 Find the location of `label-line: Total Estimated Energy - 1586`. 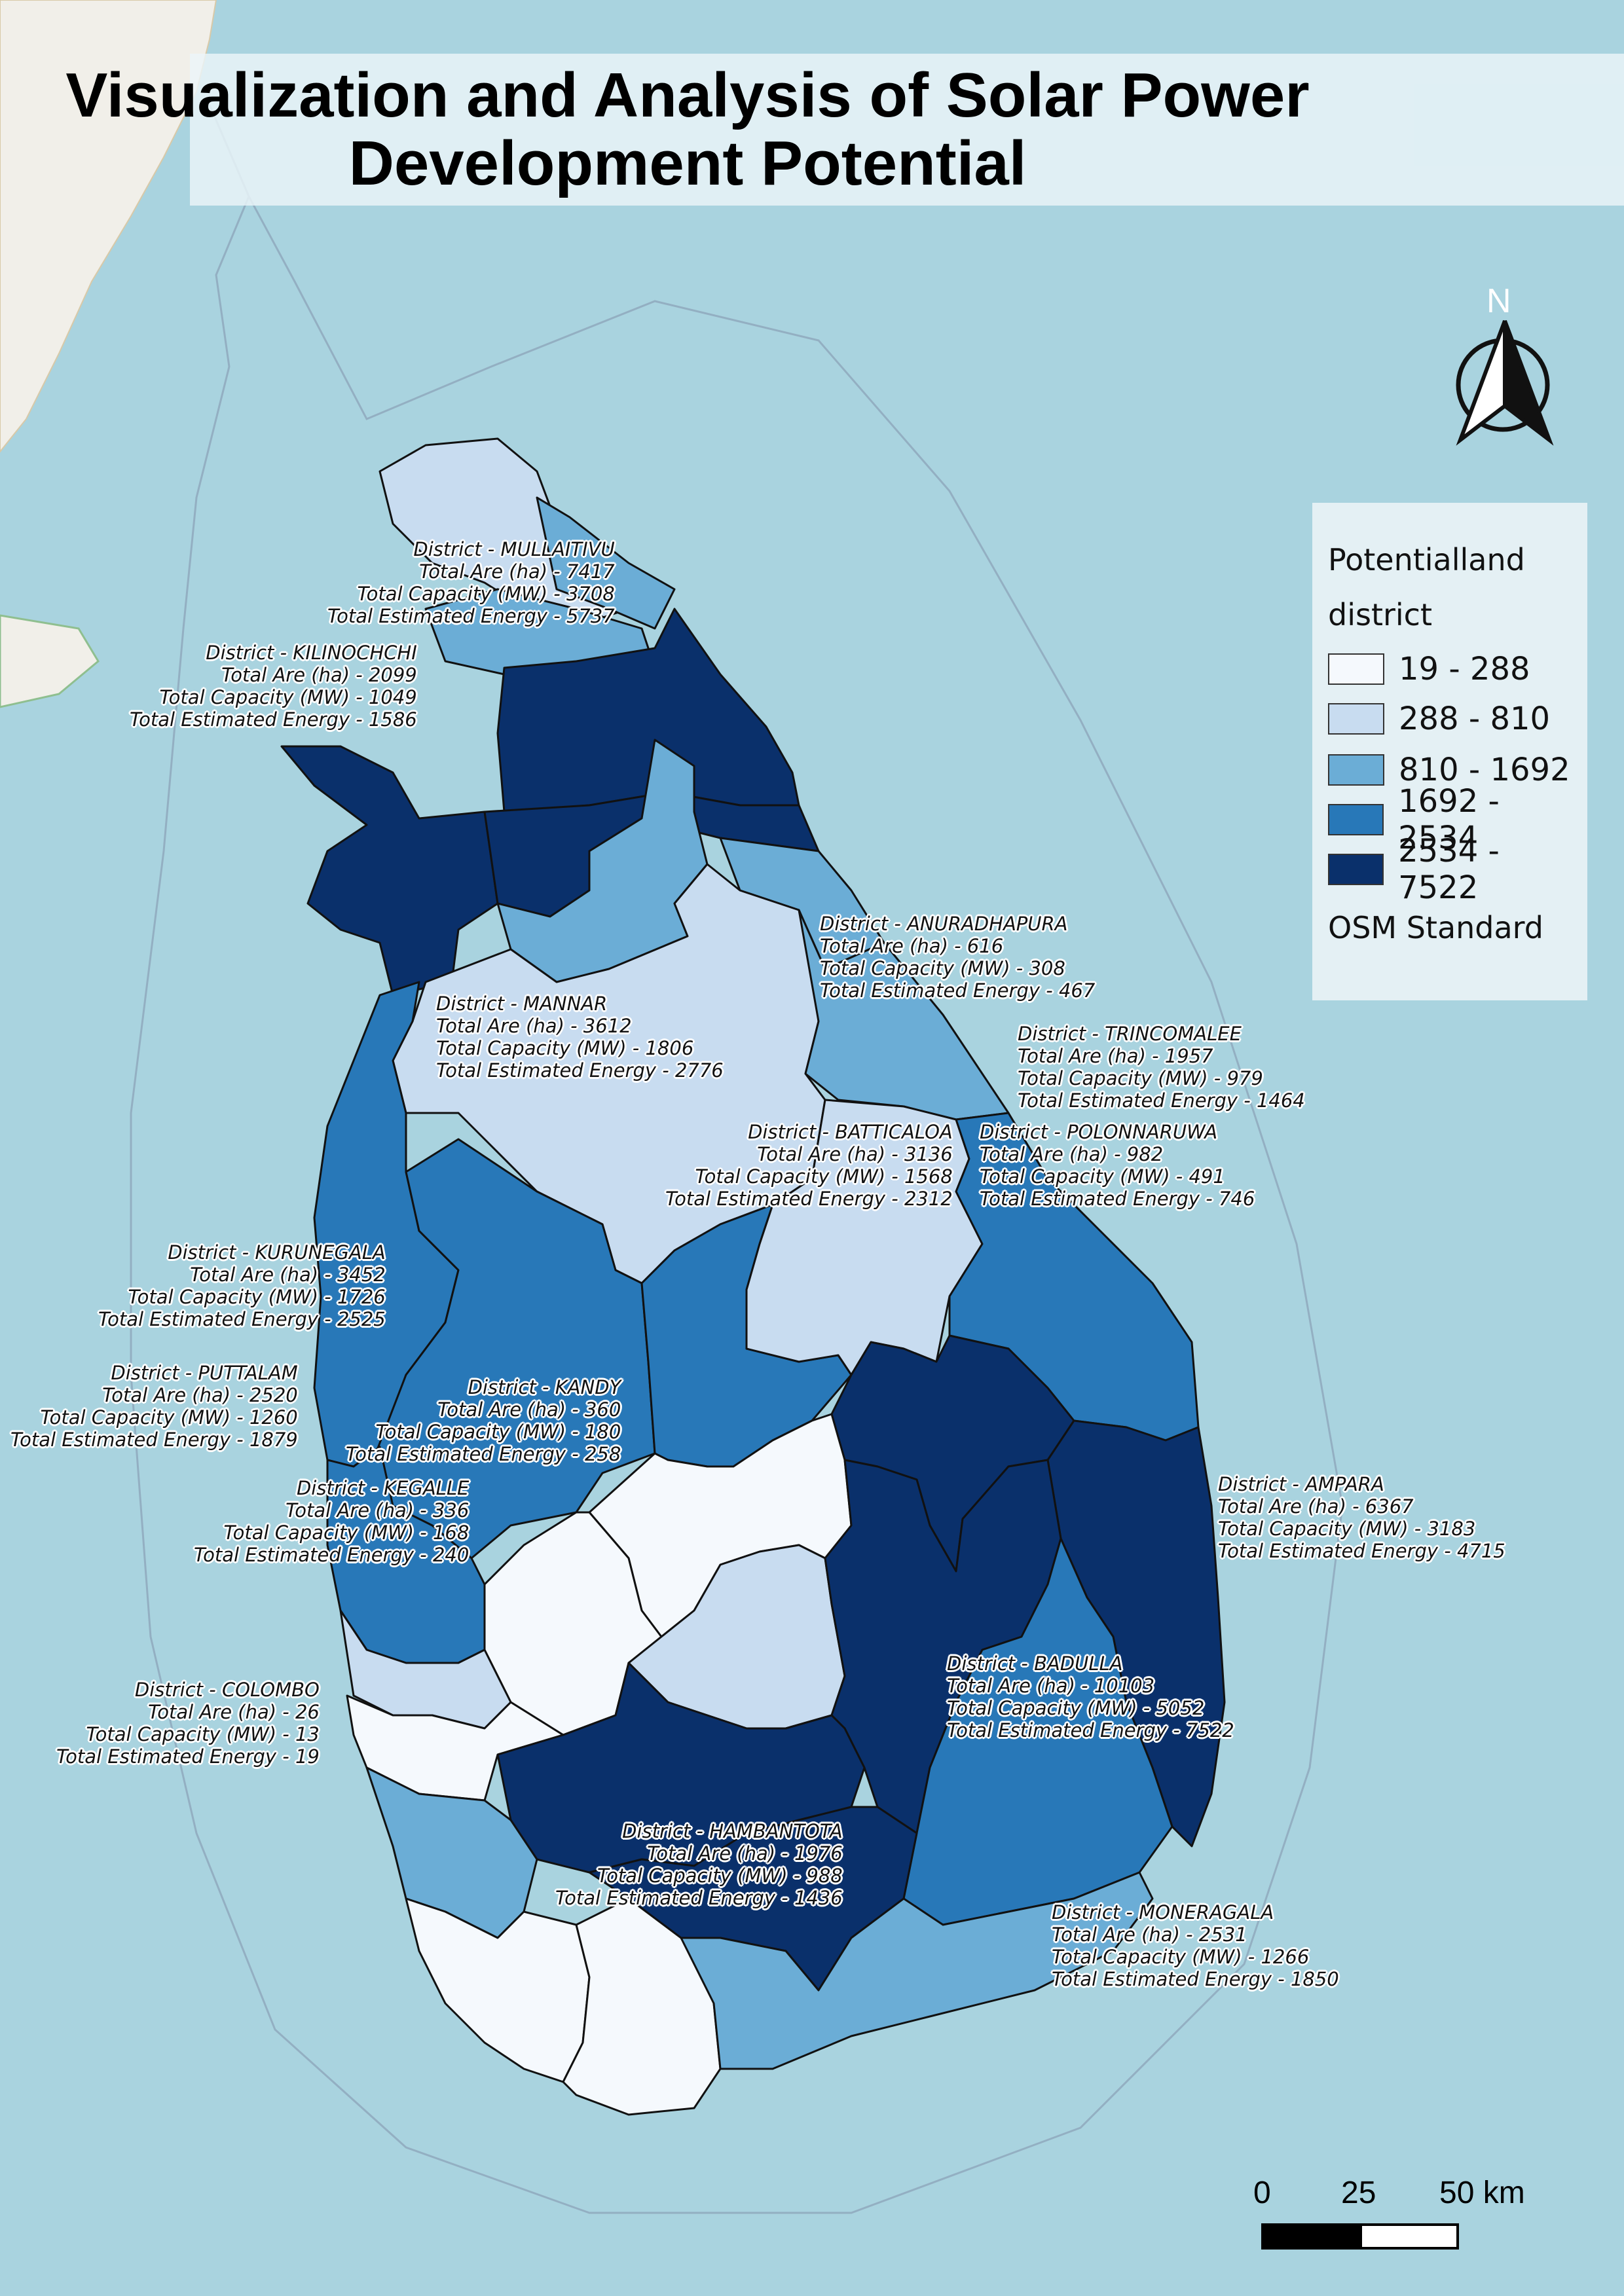

label-line: Total Estimated Energy - 1586 is located at coordinates (273, 719).